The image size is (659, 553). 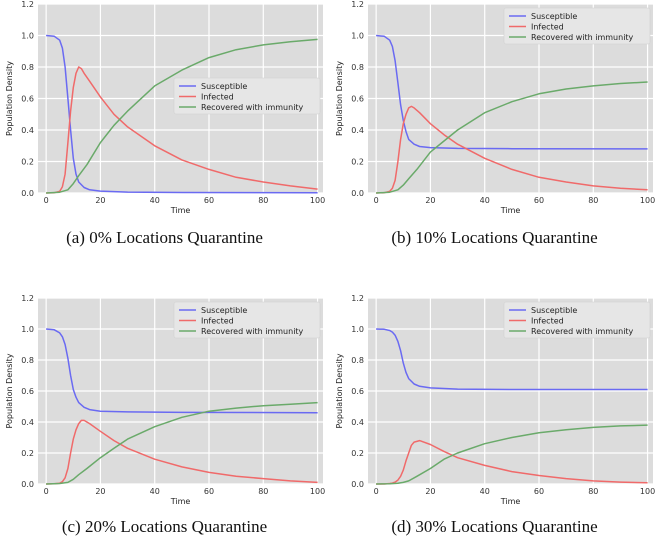 What do you see at coordinates (164, 237) in the screenshot?
I see `chart-caption-a: (a) 0% Locations Quarantine` at bounding box center [164, 237].